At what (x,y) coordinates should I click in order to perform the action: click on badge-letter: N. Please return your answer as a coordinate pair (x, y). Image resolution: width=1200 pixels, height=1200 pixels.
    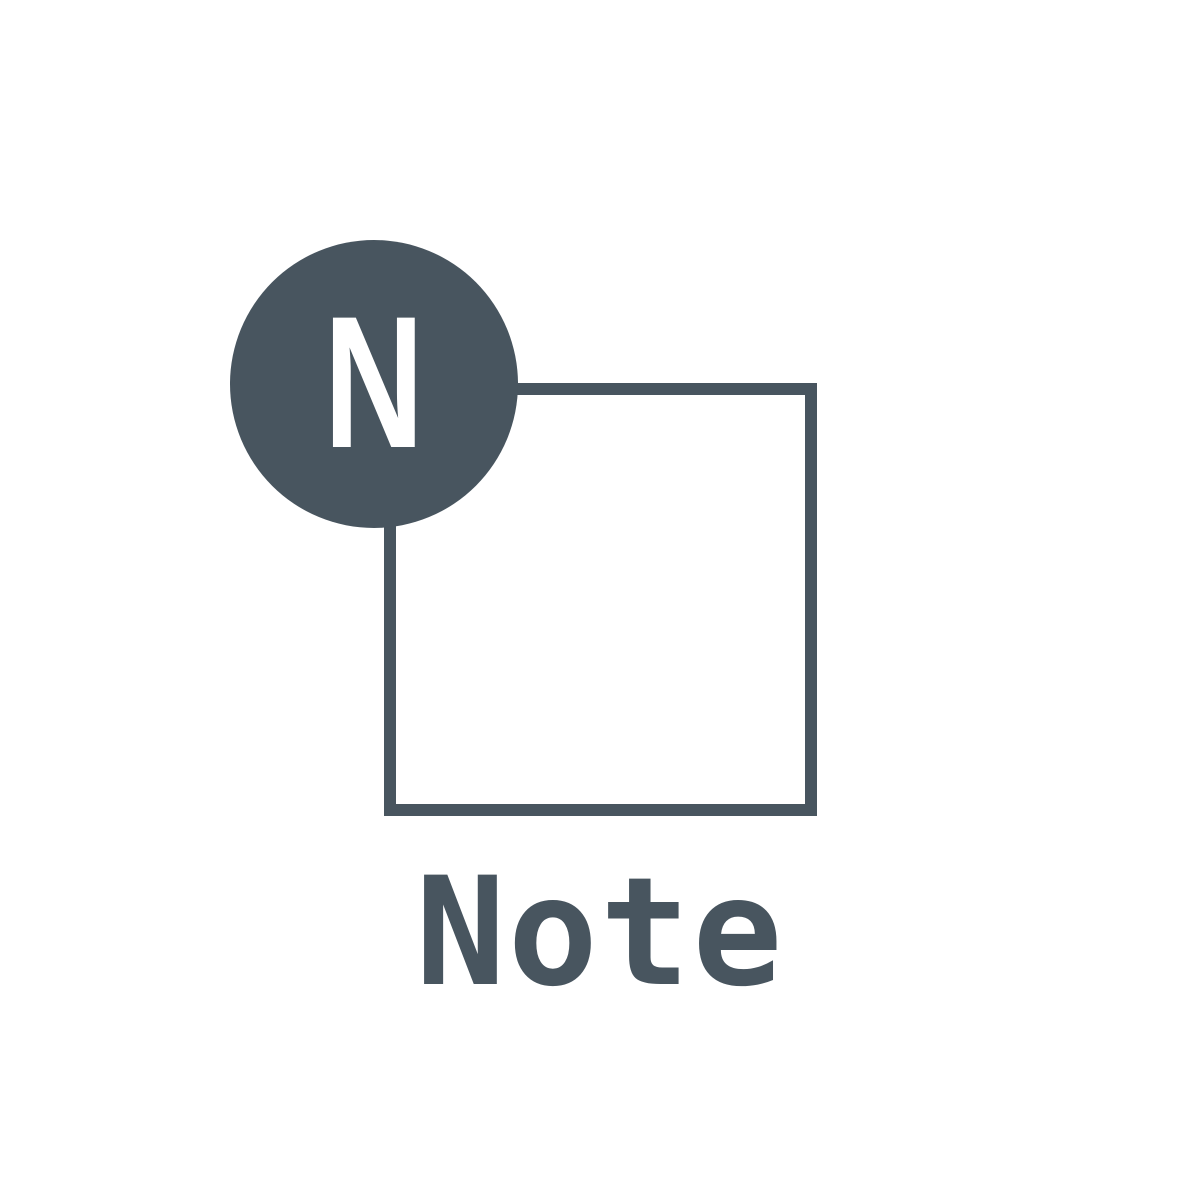
    Looking at the image, I should click on (374, 382).